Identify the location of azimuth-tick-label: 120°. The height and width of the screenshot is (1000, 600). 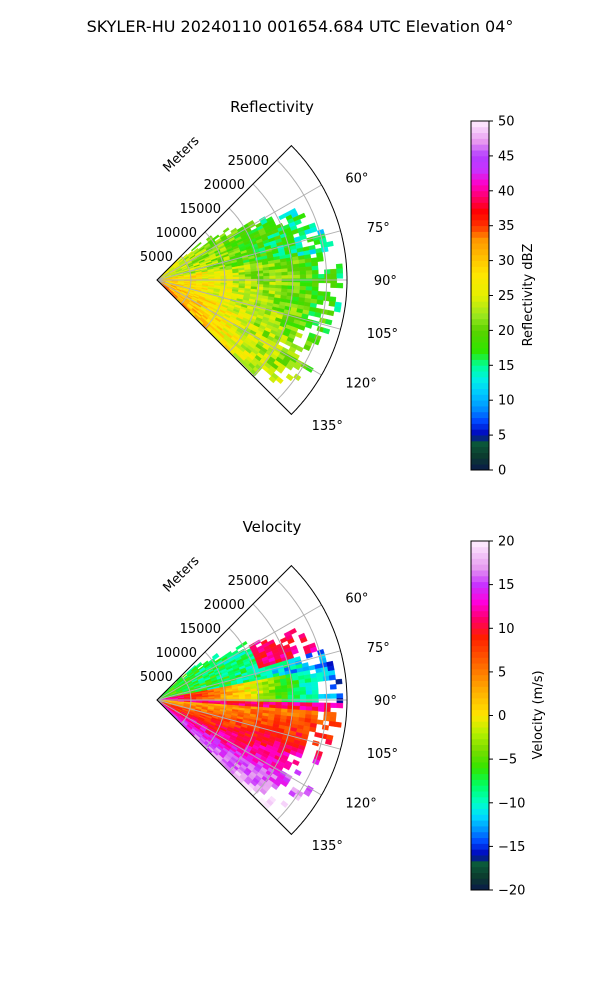
(360, 384).